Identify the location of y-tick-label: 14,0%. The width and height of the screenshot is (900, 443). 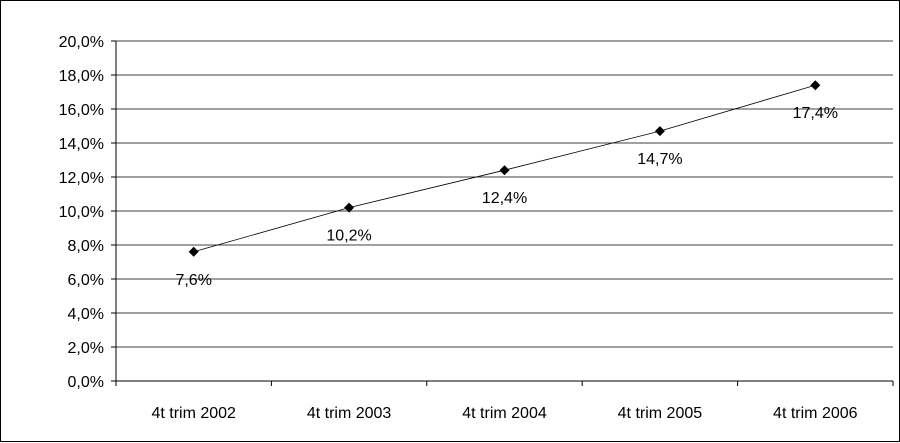
(81, 144).